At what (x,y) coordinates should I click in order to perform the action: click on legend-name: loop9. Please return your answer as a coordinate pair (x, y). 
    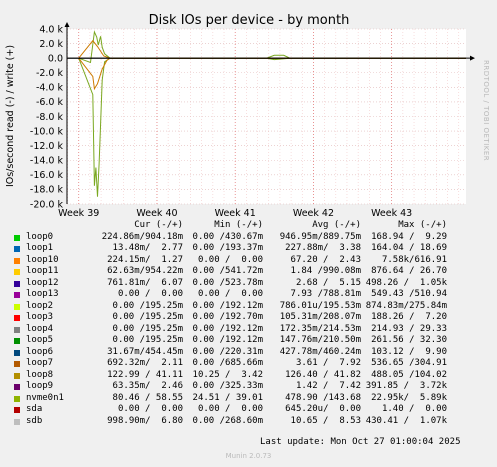
    Looking at the image, I should click on (40, 386).